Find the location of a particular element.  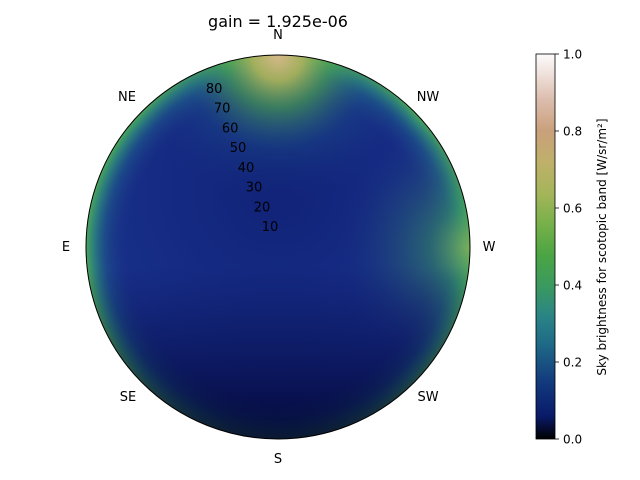

compass-label-w: W is located at coordinates (489, 247).